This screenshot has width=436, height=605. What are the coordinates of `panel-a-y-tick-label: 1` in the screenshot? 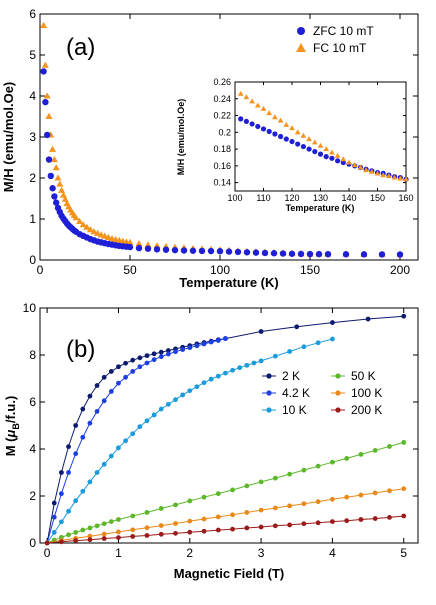 It's located at (32, 219).